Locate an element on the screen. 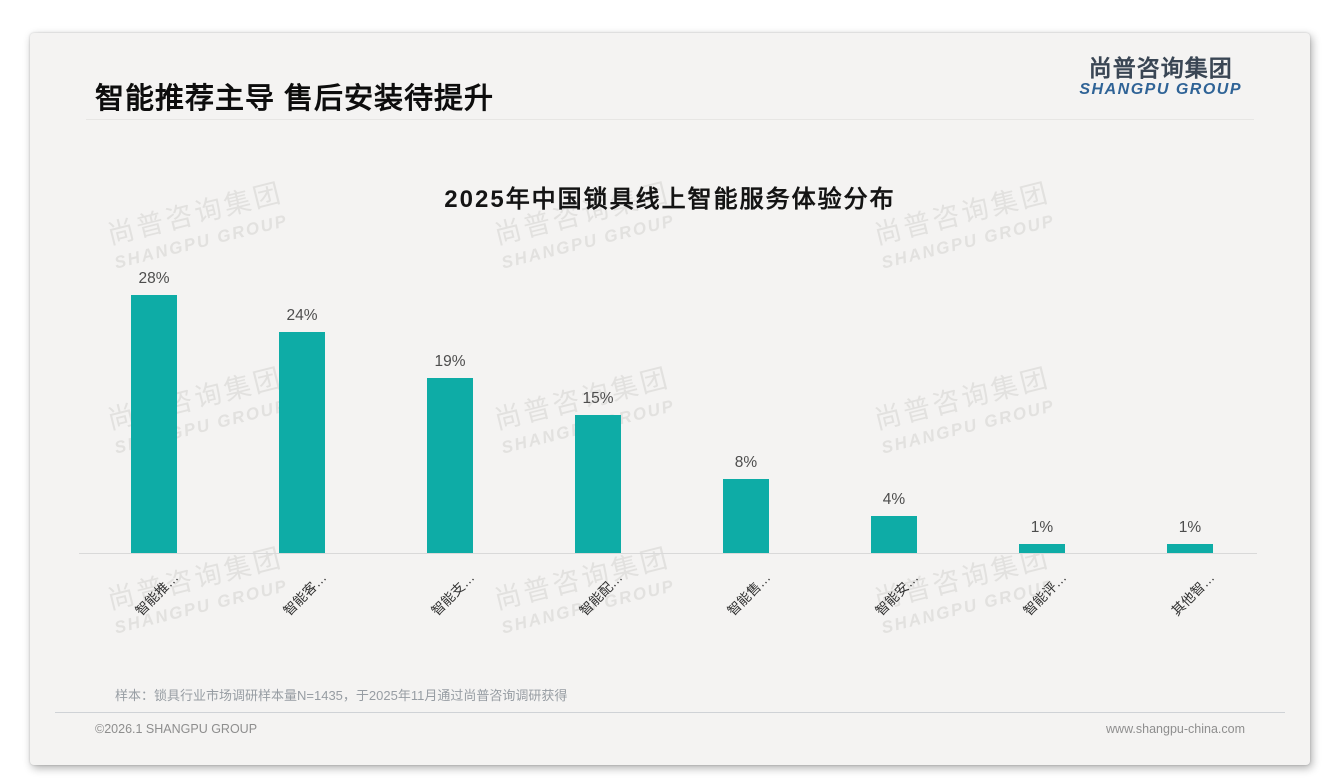 The image size is (1340, 780). website-url: www.shangpu-china.com is located at coordinates (1175, 729).